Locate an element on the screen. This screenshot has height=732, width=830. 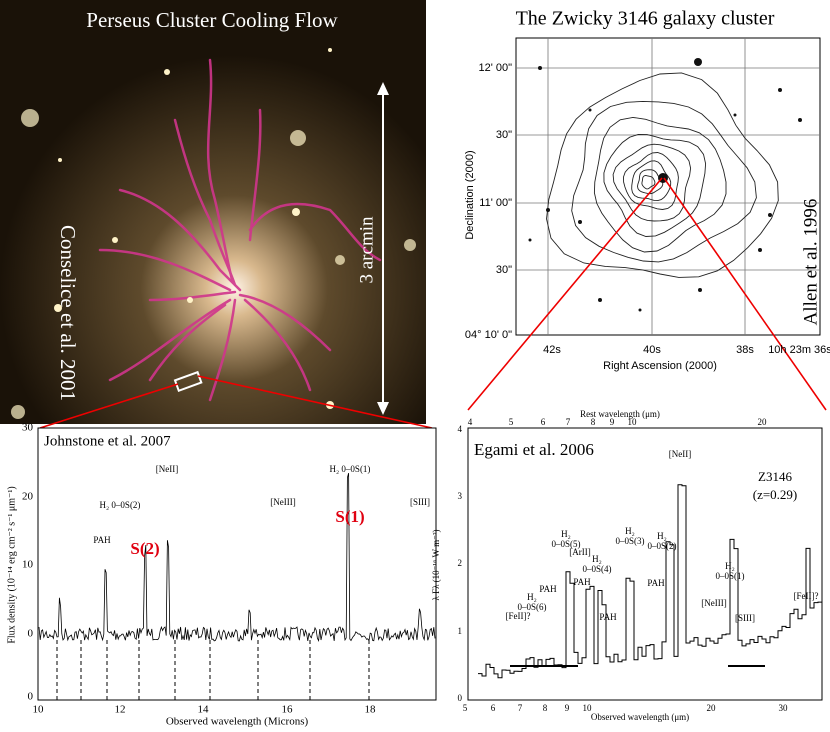
y-tick-label: 20 is located at coordinates (28, 497).